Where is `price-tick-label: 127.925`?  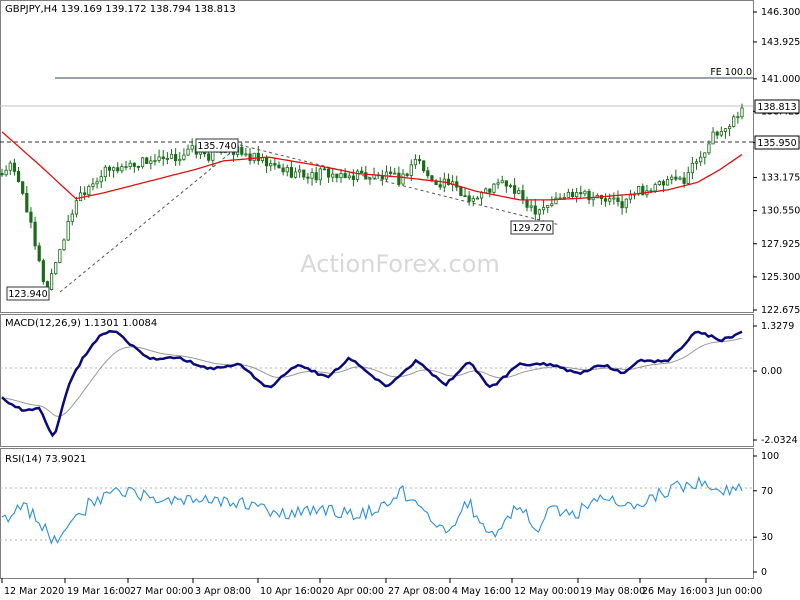
price-tick-label: 127.925 is located at coordinates (780, 244).